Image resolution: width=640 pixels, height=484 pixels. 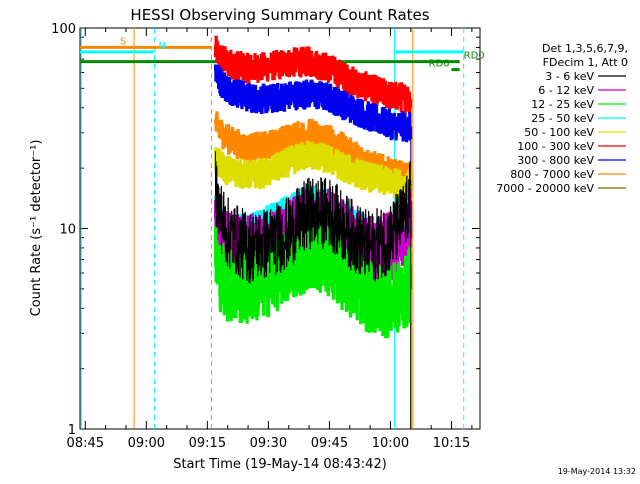 What do you see at coordinates (555, 160) in the screenshot?
I see `legend-label: 300 - 800 keV` at bounding box center [555, 160].